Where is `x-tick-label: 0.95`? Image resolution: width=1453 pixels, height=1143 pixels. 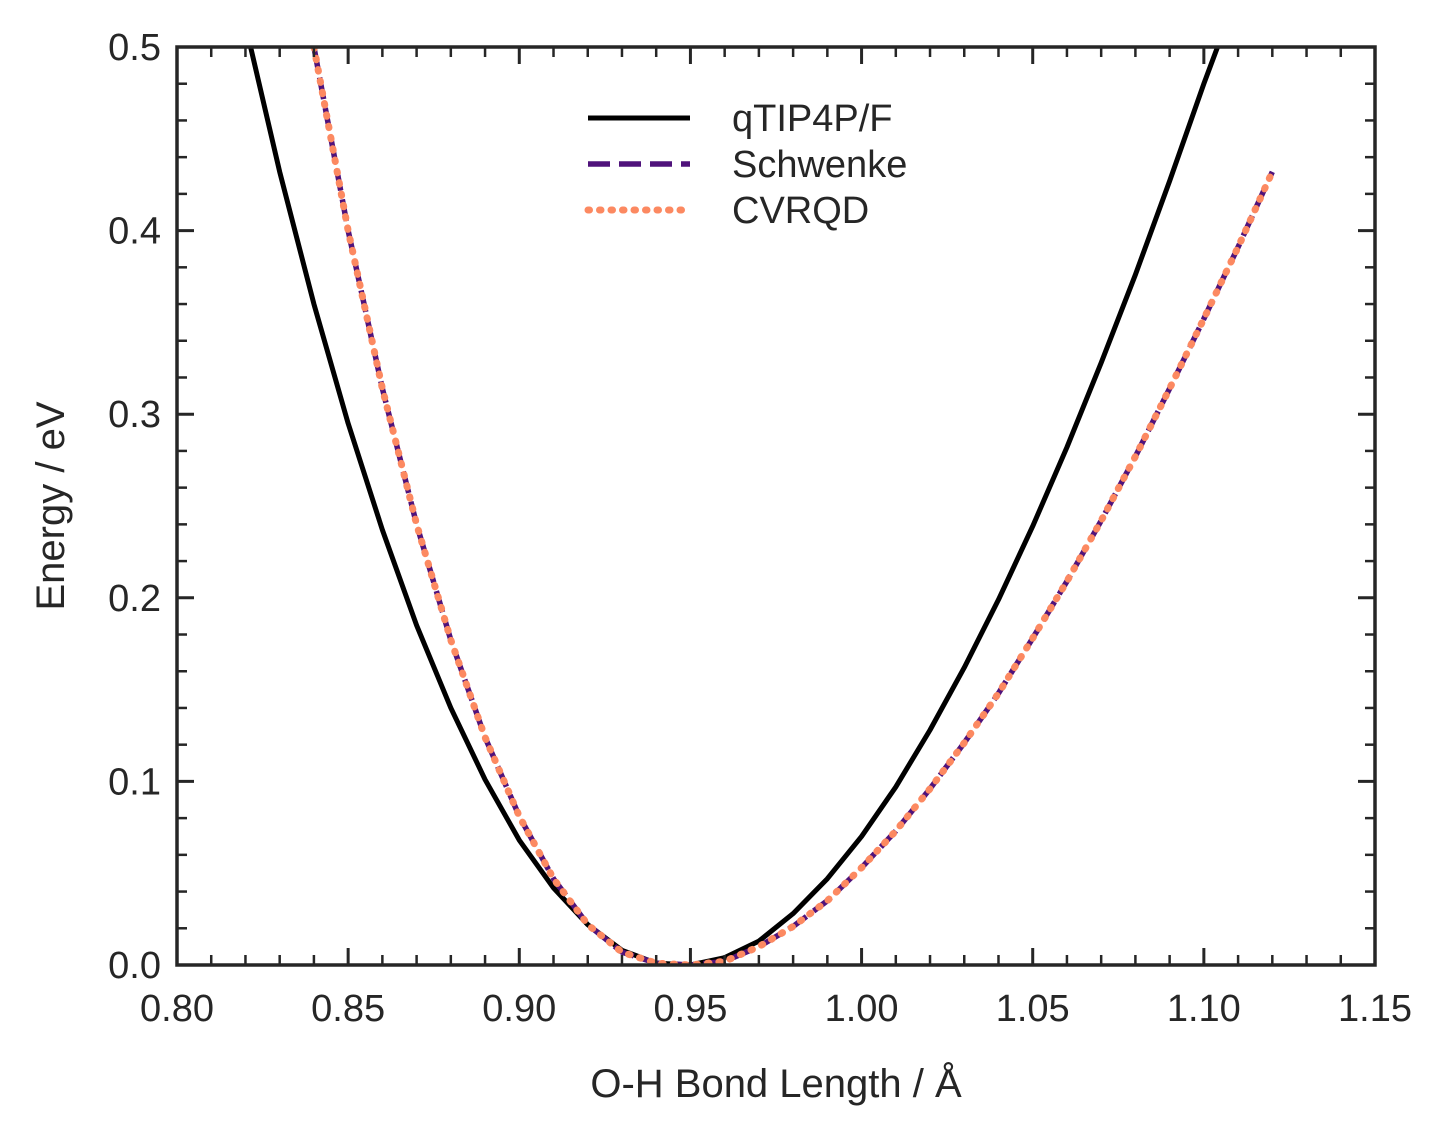
x-tick-label: 0.95 is located at coordinates (690, 1009).